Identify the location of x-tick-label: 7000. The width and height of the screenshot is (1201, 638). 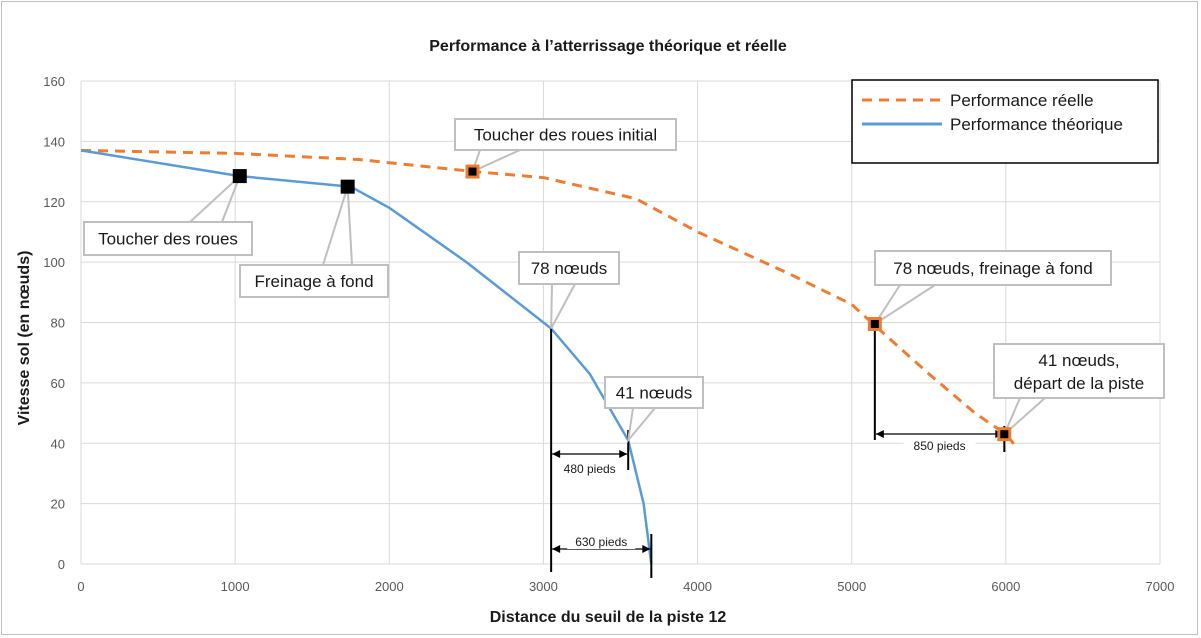
(1160, 586).